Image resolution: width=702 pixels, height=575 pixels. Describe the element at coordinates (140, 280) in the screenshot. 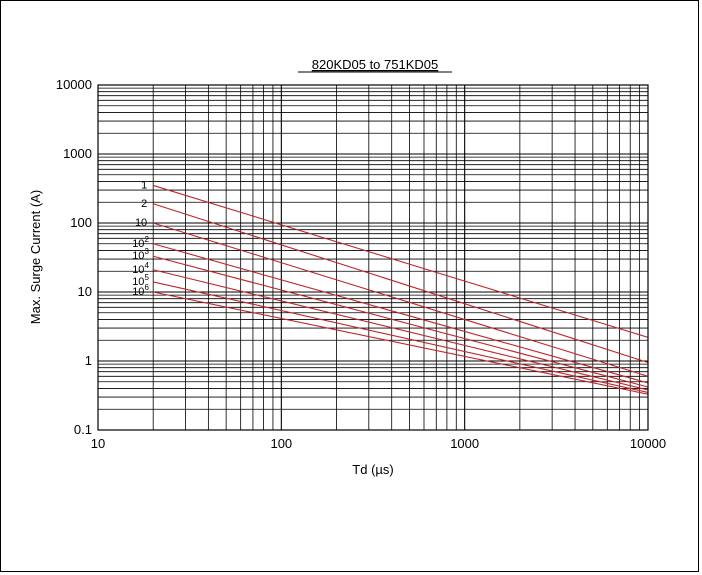

I see `series-label: 105` at that location.